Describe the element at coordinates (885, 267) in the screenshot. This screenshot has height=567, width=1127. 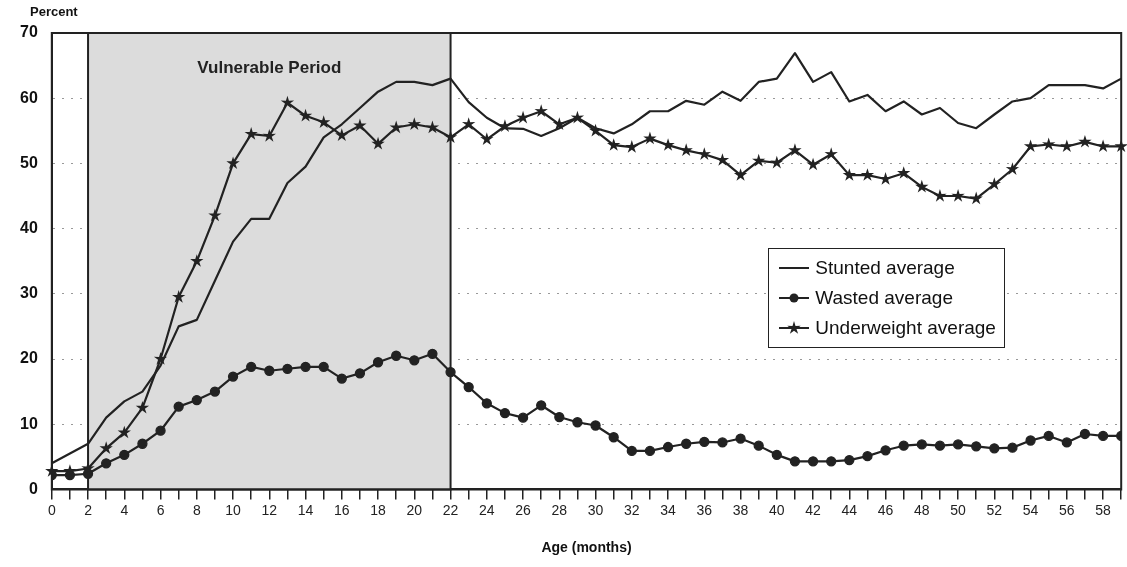
I see `legend-label: Stunted average` at that location.